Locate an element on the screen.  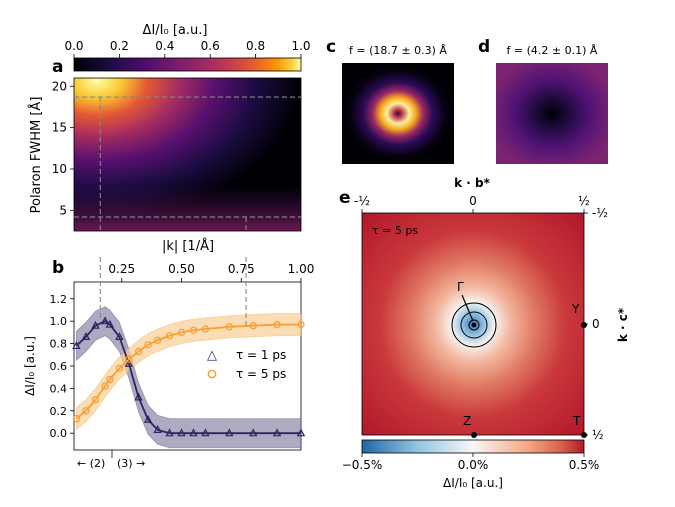
panel-a-yticks: 5 10 15 20 is located at coordinates (63, 148).